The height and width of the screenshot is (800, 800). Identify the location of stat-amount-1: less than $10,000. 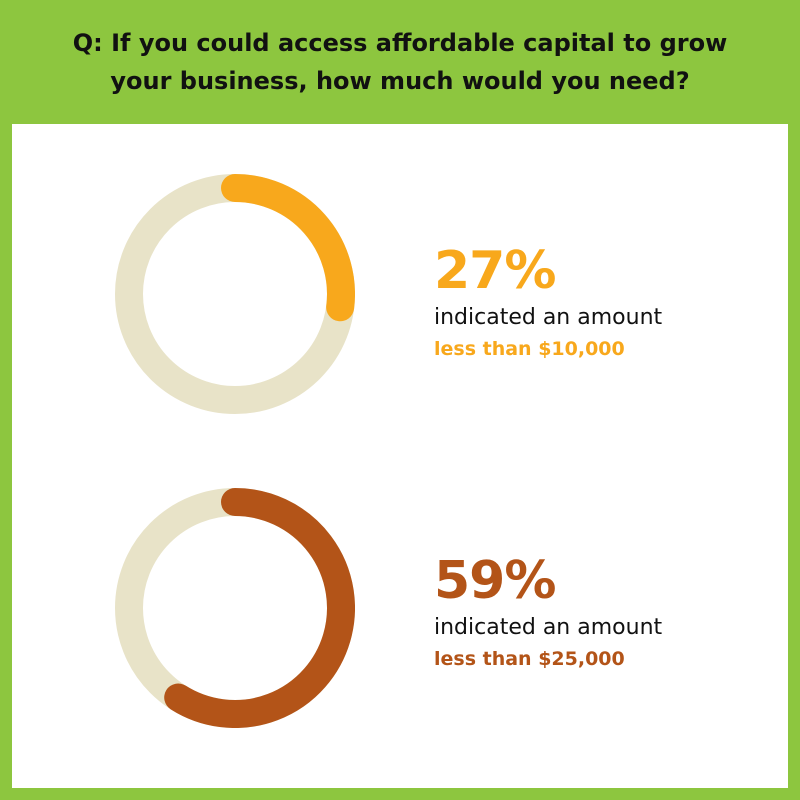
(529, 349).